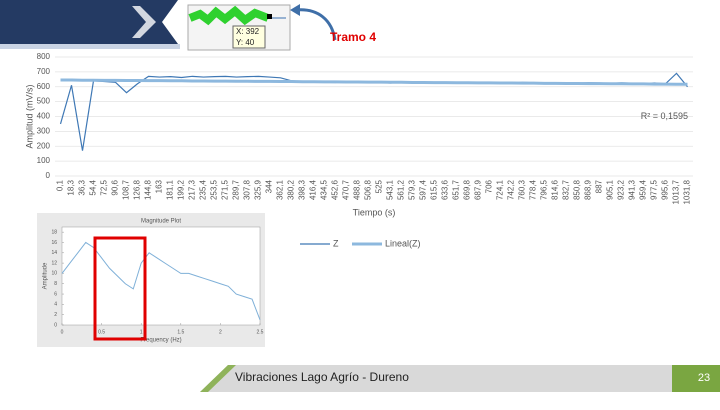 The image size is (720, 410). Describe the element at coordinates (54, 232) in the screenshot. I see `y-tick-label: 18` at that location.